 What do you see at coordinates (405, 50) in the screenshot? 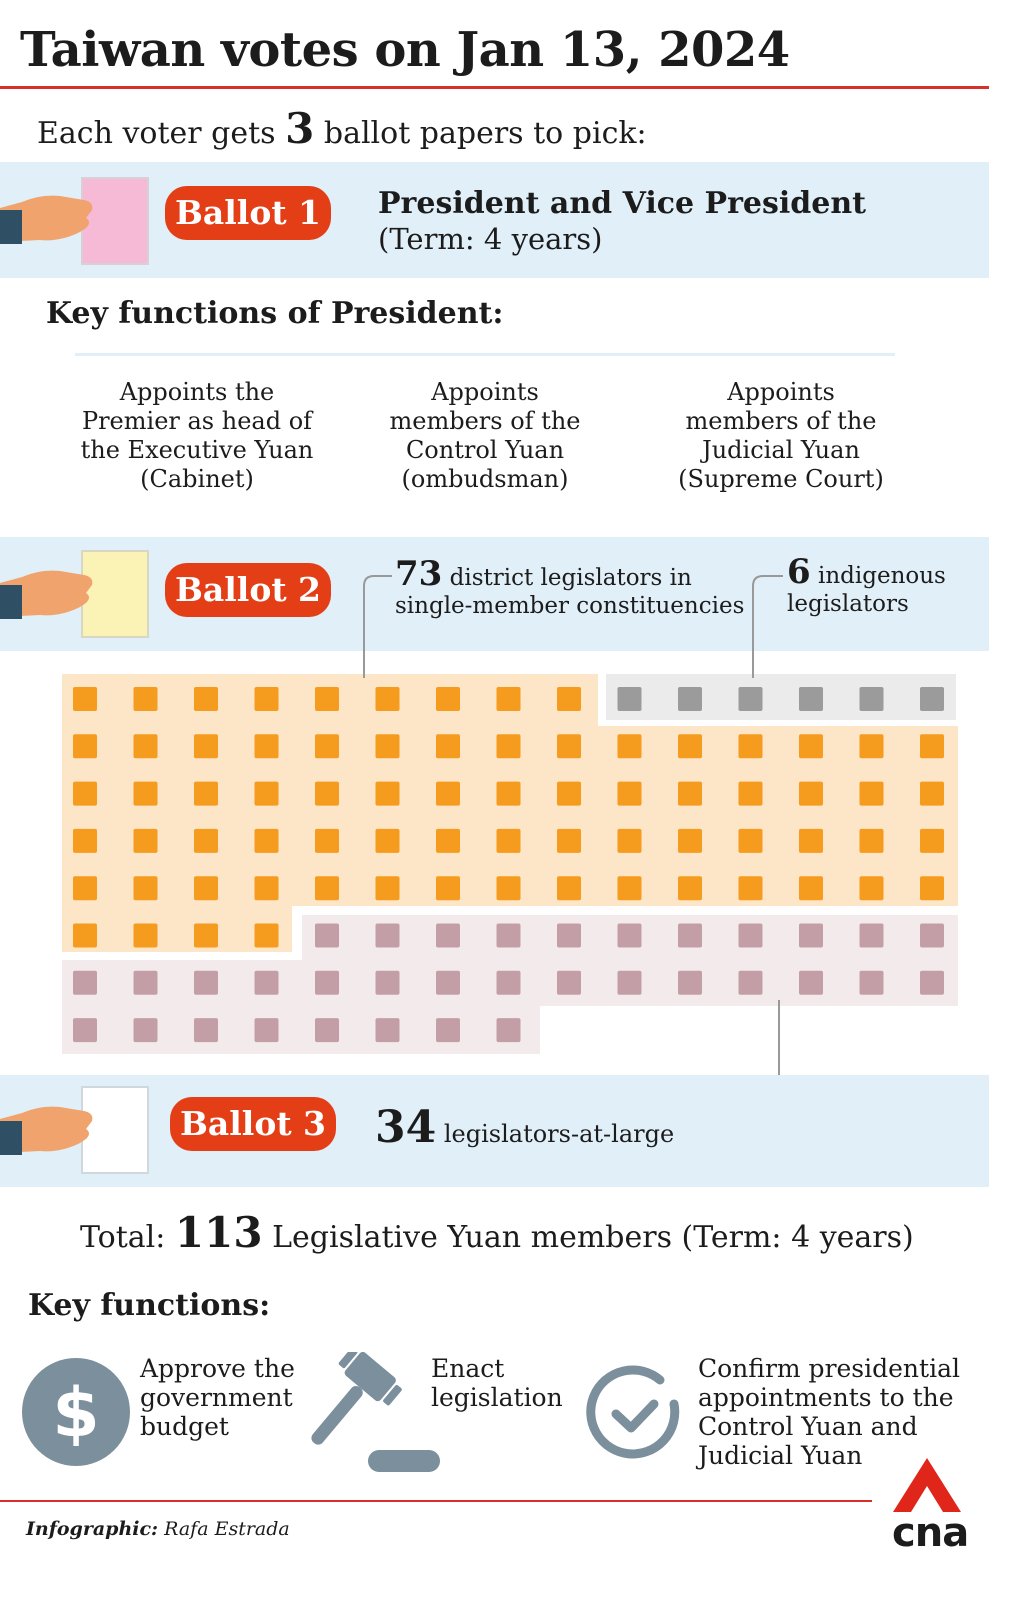
I see `page-title: Taiwan votes on Jan 13, 2024` at bounding box center [405, 50].